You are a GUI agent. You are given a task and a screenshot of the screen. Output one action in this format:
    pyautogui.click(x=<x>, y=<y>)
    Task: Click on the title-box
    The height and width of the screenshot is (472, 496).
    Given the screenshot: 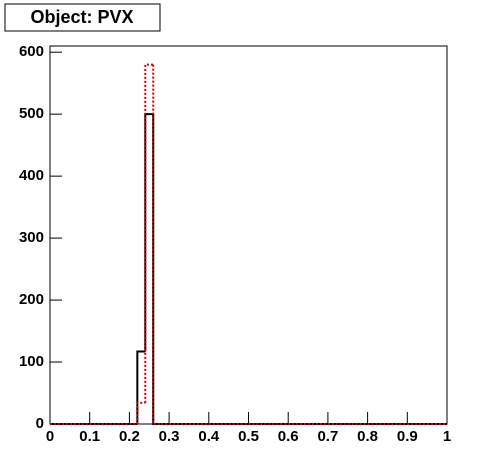 What is the action you would take?
    pyautogui.click(x=82, y=17)
    